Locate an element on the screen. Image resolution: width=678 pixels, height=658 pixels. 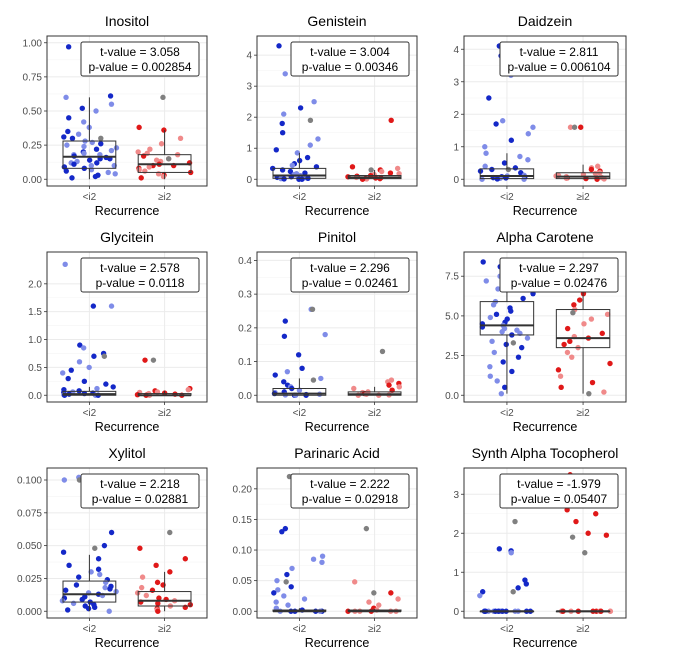
y-tick-label: 1 is located at coordinates (456, 147).